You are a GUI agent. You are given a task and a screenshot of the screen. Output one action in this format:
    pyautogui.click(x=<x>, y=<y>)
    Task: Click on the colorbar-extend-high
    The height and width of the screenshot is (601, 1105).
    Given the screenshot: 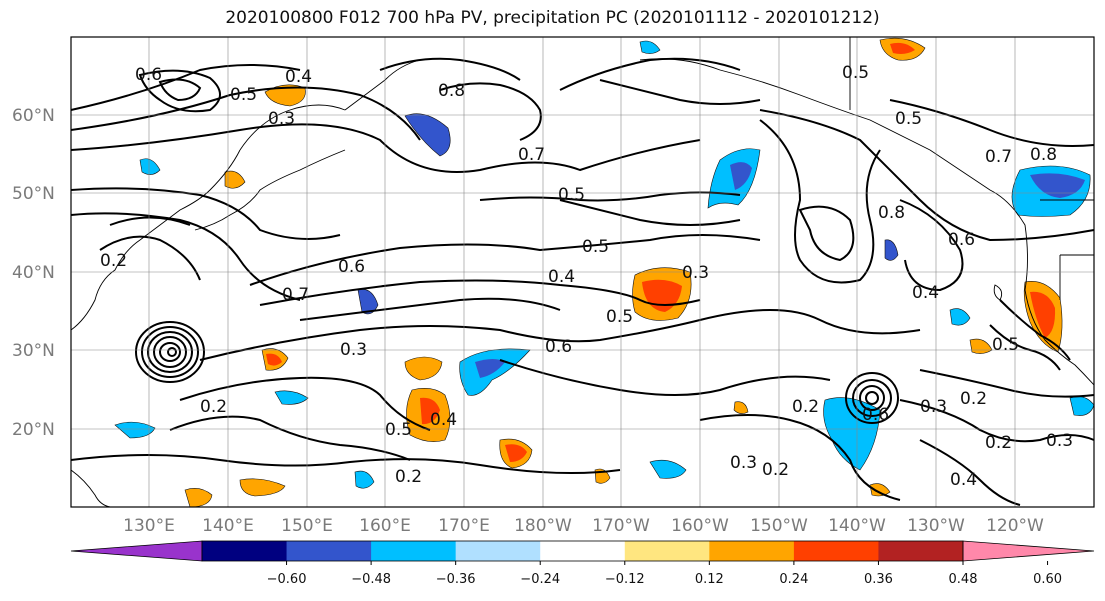 What is the action you would take?
    pyautogui.click(x=1028, y=551)
    